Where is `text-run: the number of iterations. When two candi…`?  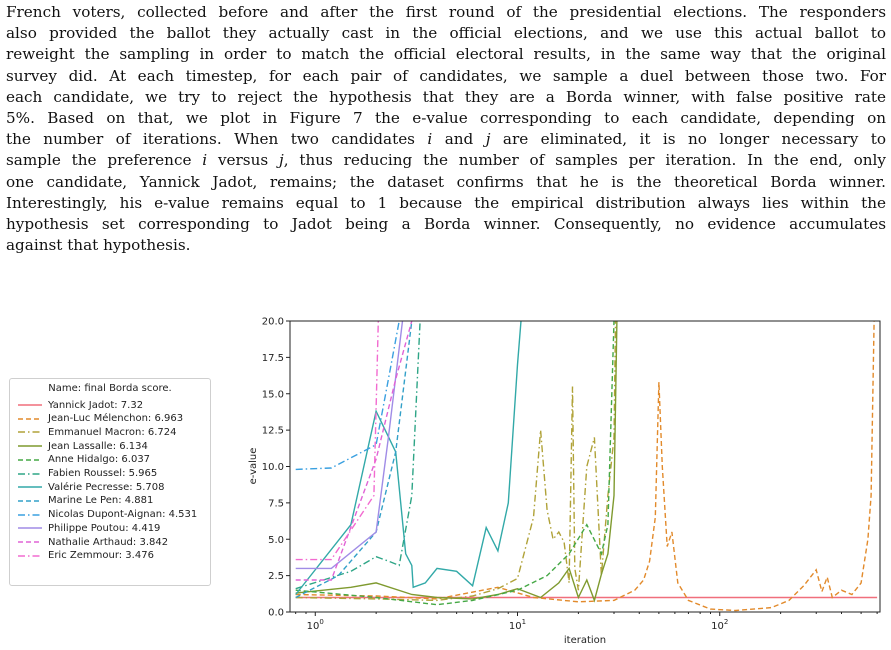 text-run: the number of iterations. When two candi… is located at coordinates (217, 139).